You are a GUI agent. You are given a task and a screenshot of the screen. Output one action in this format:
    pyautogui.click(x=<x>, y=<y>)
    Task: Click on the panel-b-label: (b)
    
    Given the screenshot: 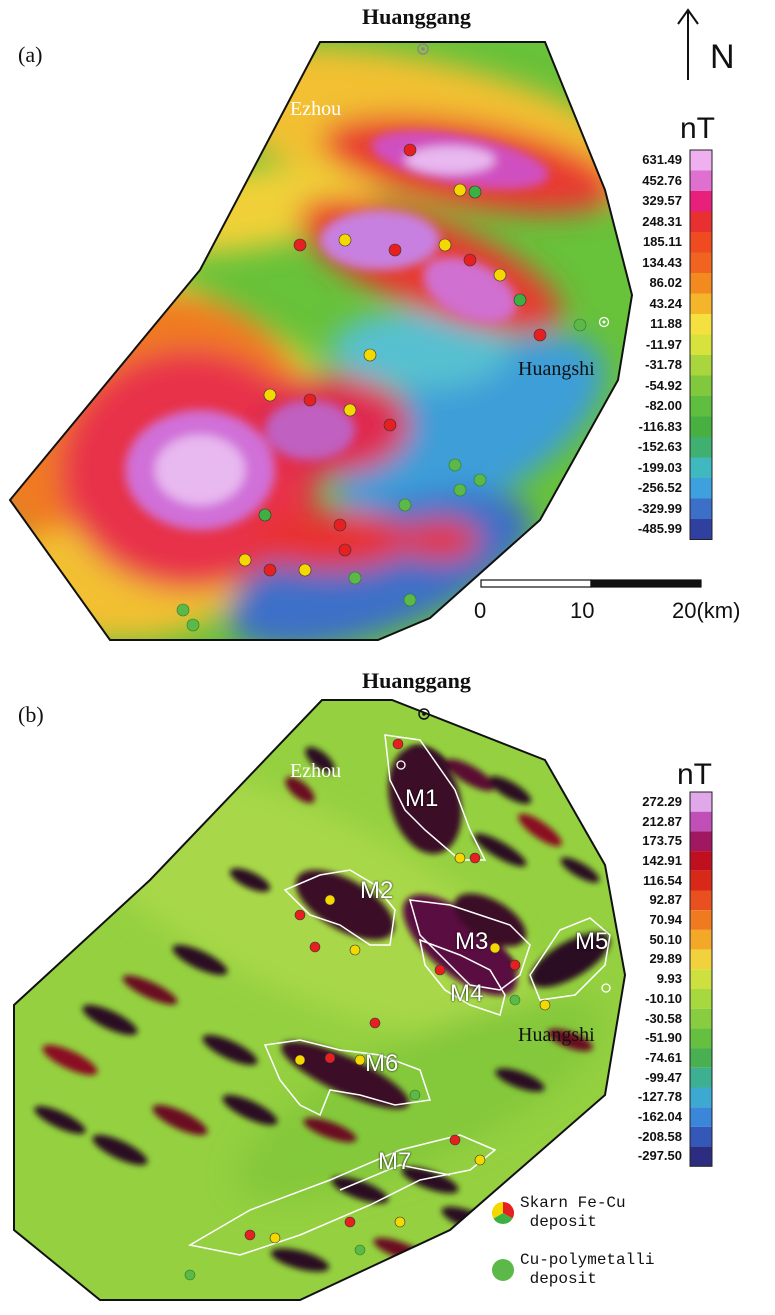 What is the action you would take?
    pyautogui.click(x=31, y=714)
    